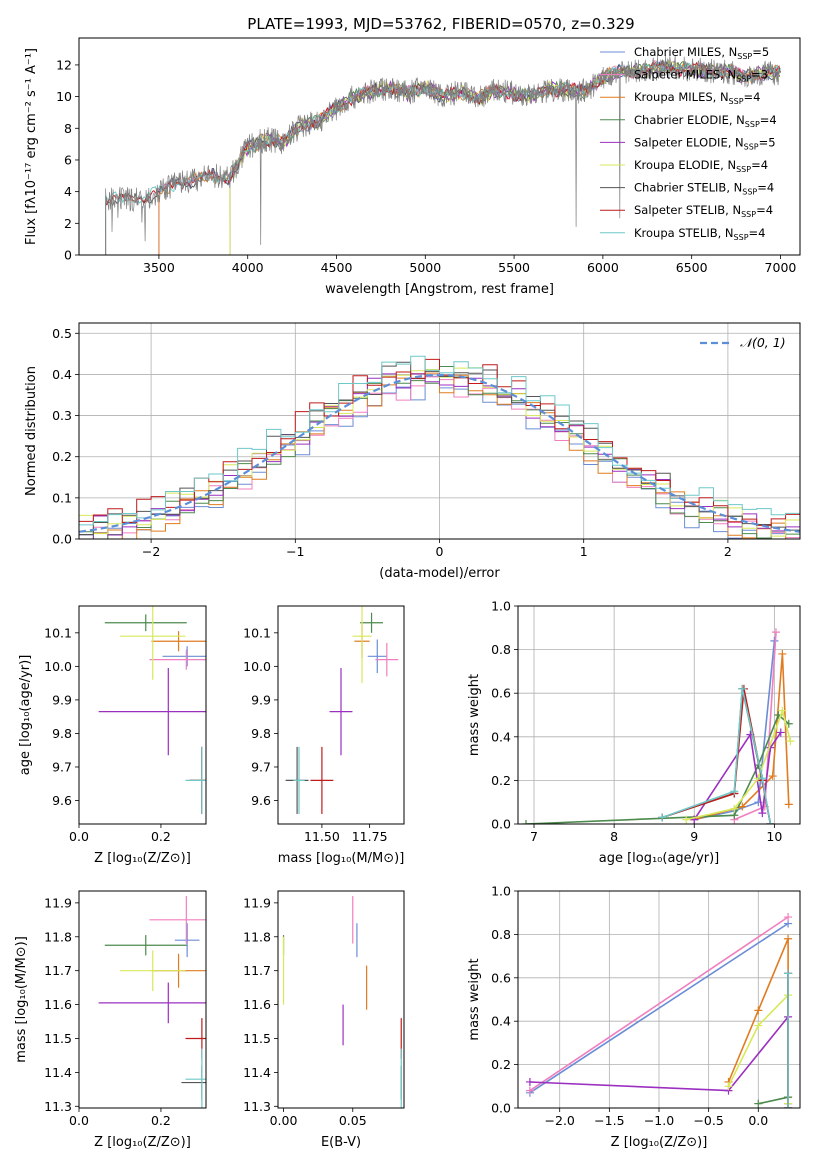 This screenshot has height=1170, width=819. What do you see at coordinates (501, 649) in the screenshot?
I see `y-tick-label: 0.8` at bounding box center [501, 649].